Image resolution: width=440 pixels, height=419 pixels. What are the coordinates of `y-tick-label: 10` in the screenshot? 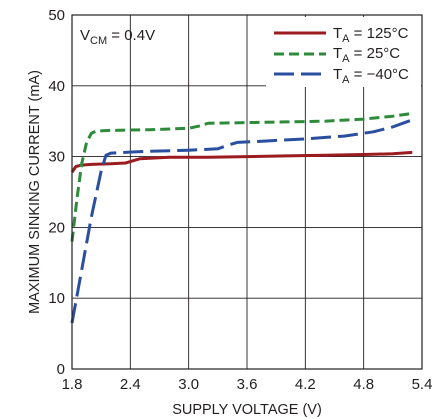 It's located at (56, 298).